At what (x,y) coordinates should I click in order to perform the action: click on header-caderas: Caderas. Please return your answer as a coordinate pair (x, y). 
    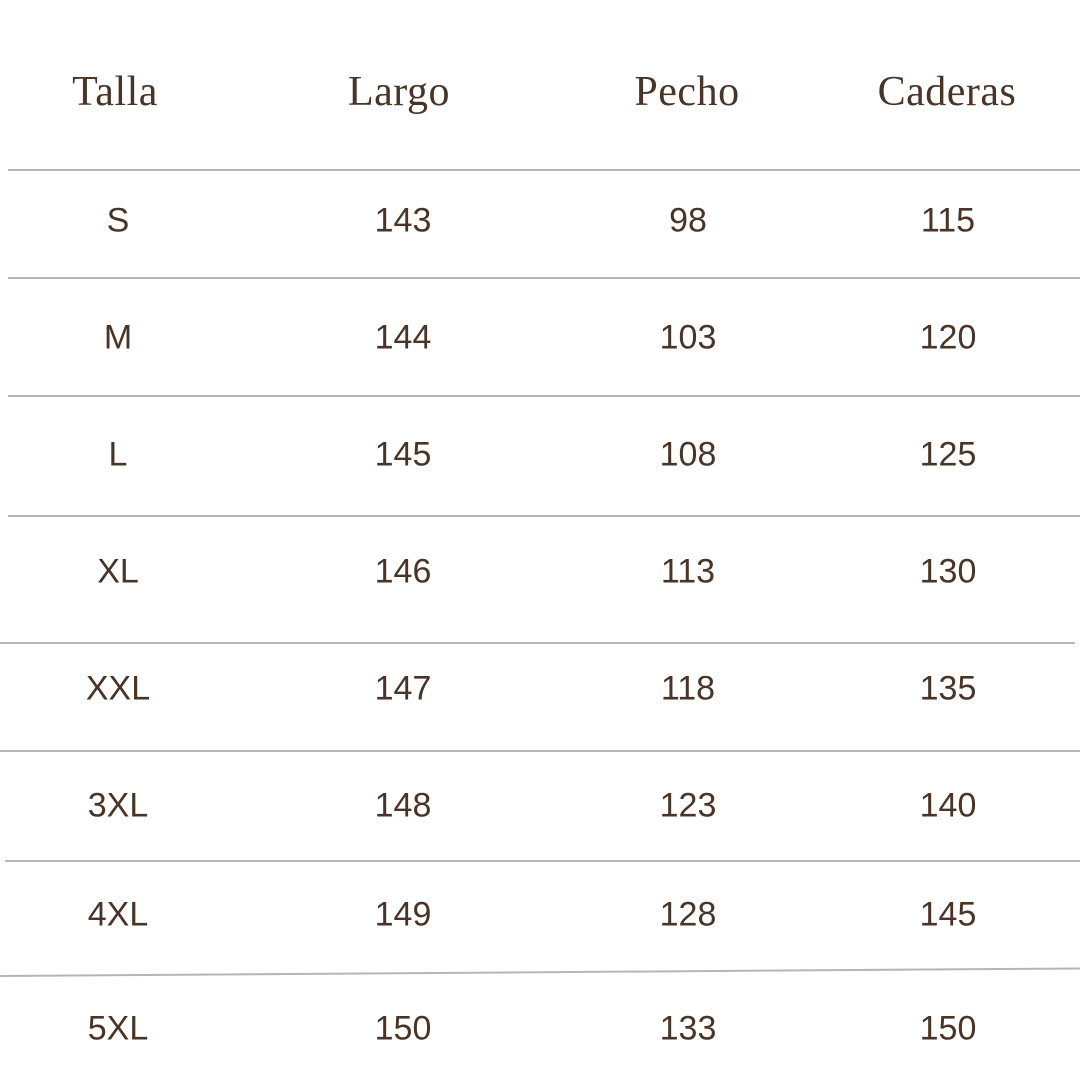
    Looking at the image, I should click on (947, 92).